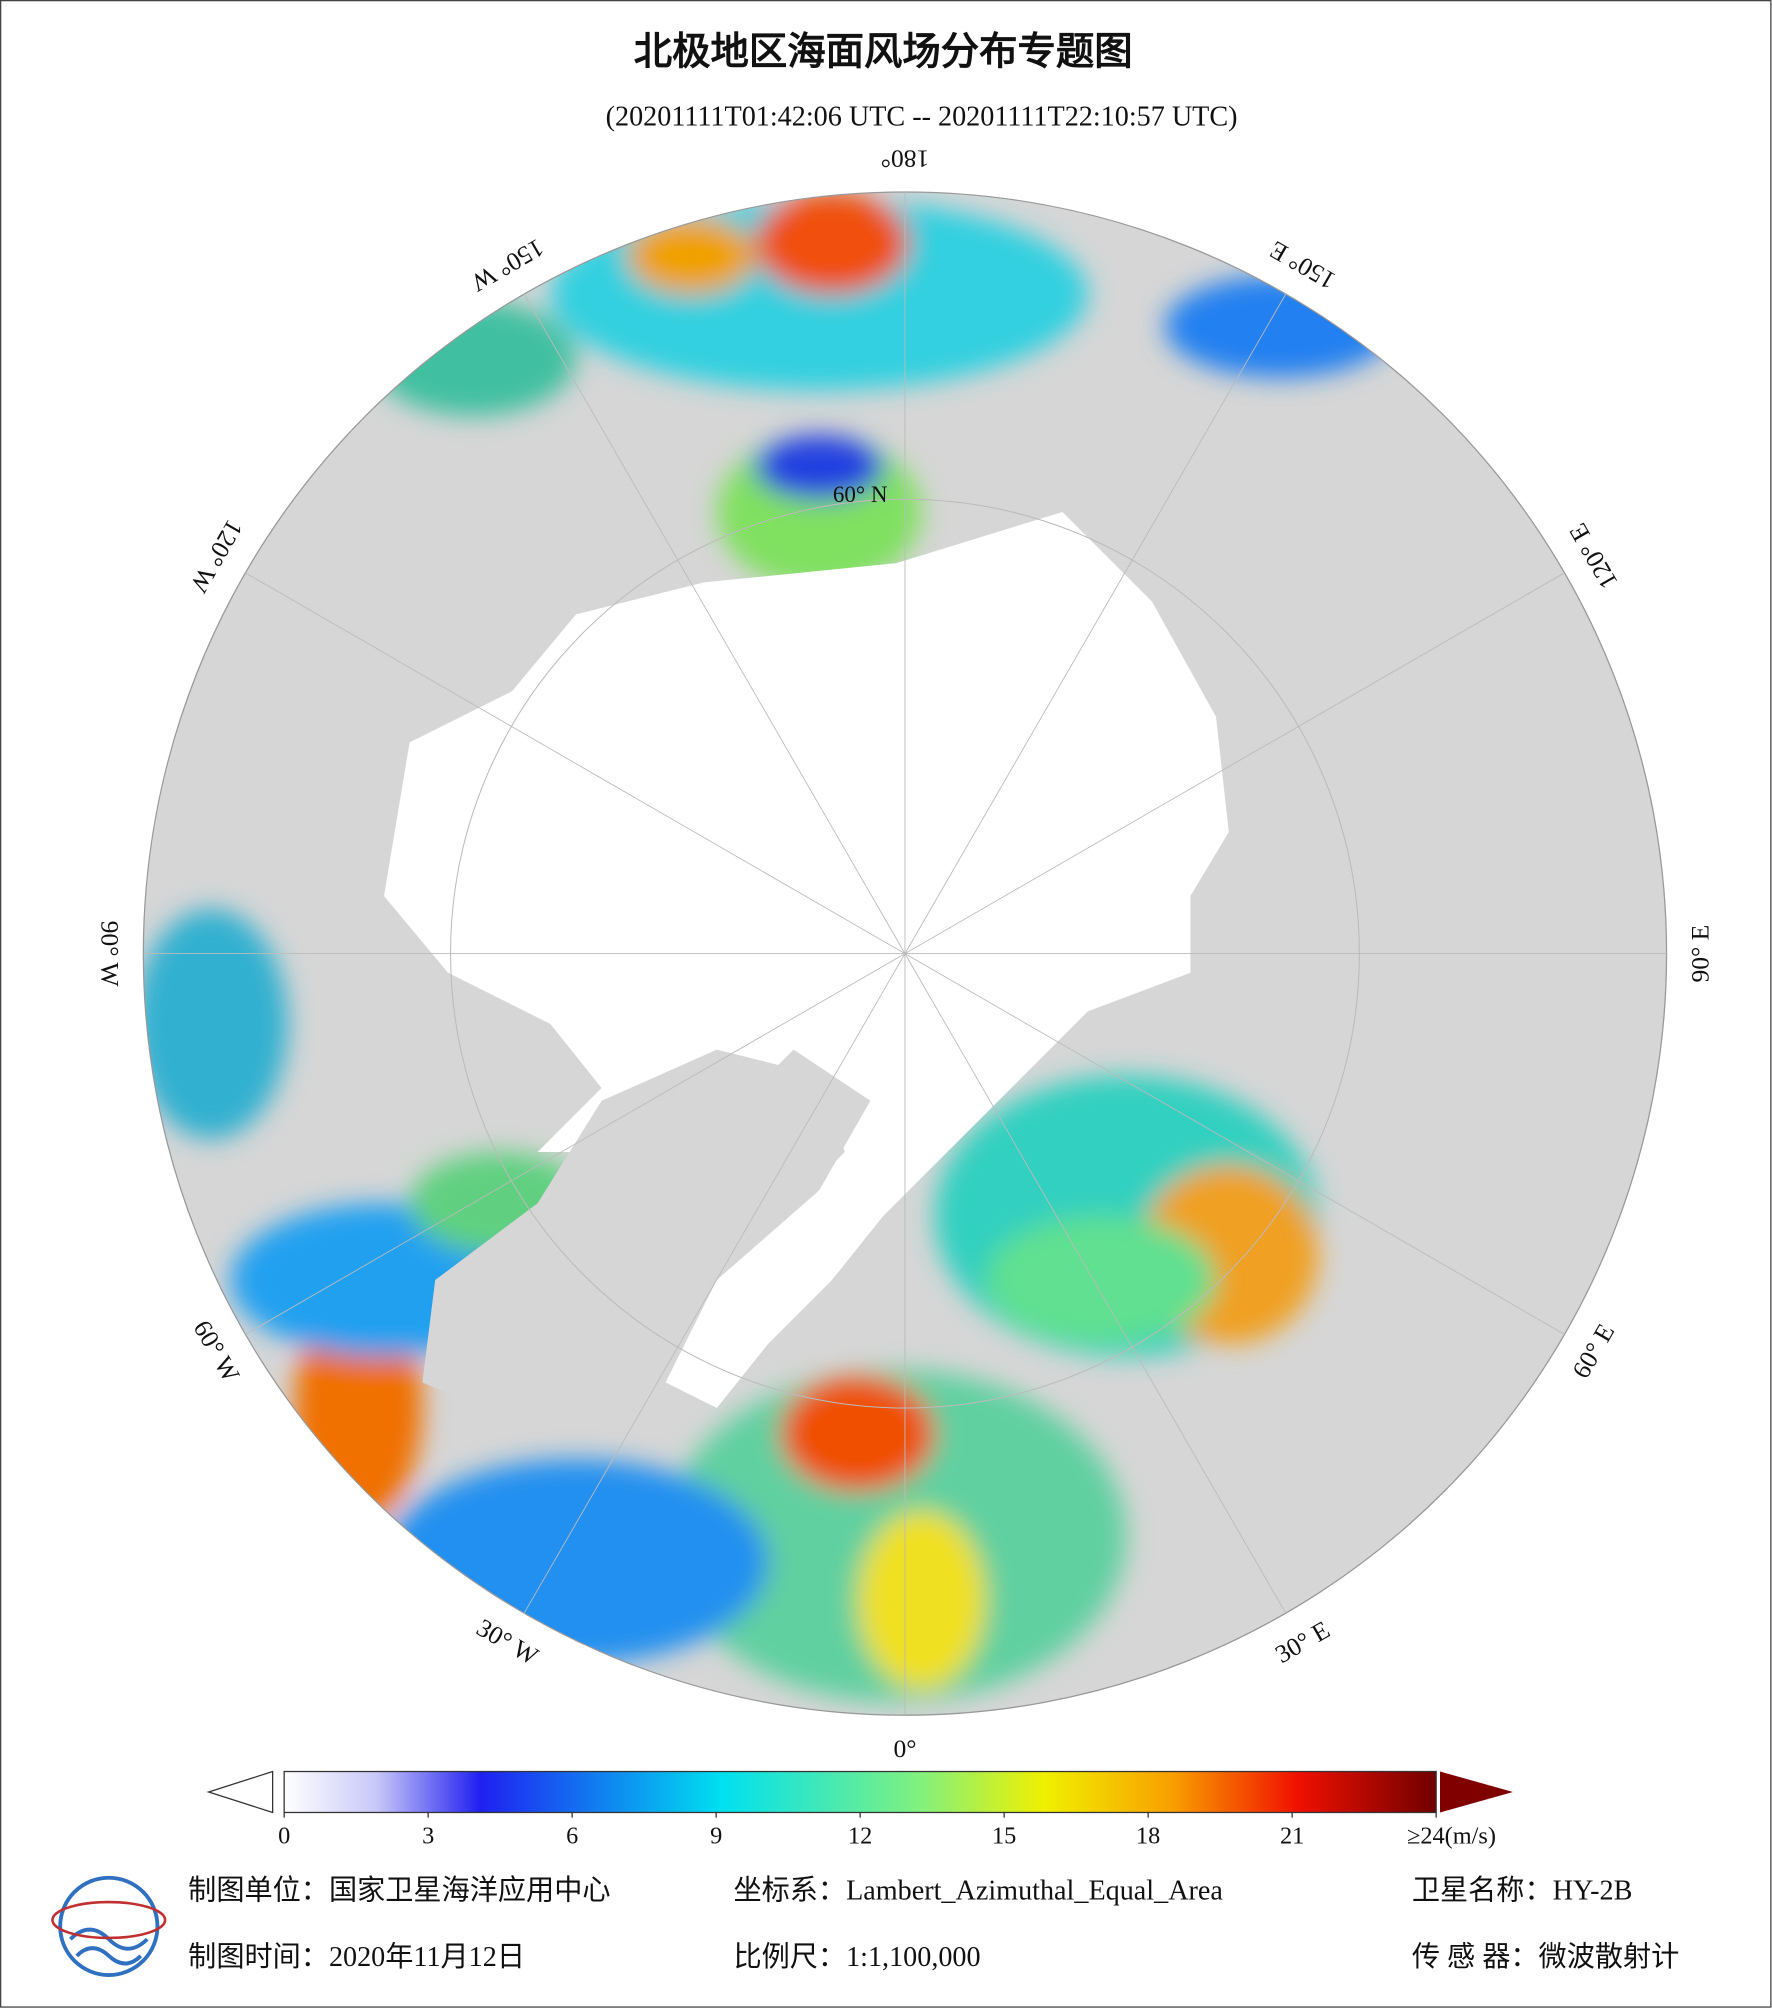 The height and width of the screenshot is (2008, 1772). Describe the element at coordinates (1699, 954) in the screenshot. I see `lon-label: 90° E` at that location.